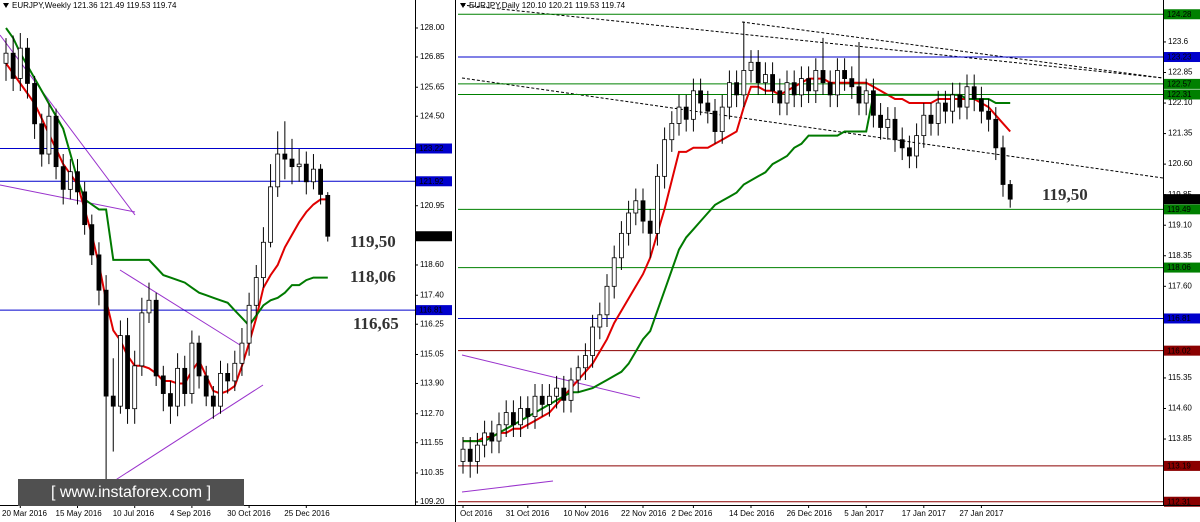 The height and width of the screenshot is (522, 1200). Describe the element at coordinates (432, 501) in the screenshot. I see `y-tick-label: 109.20` at that location.